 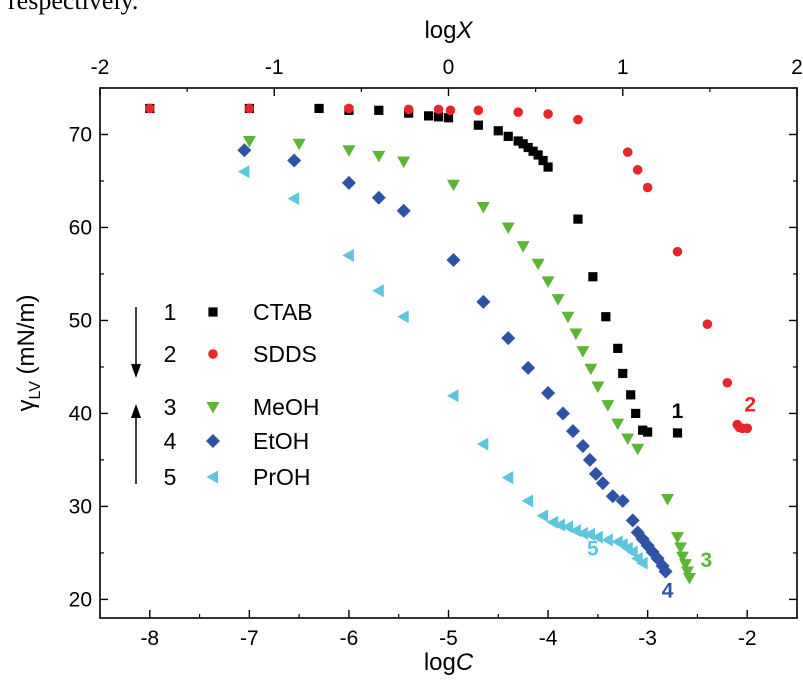 What do you see at coordinates (28, 352) in the screenshot?
I see `y-axis-title: γLV (mN/m)` at bounding box center [28, 352].